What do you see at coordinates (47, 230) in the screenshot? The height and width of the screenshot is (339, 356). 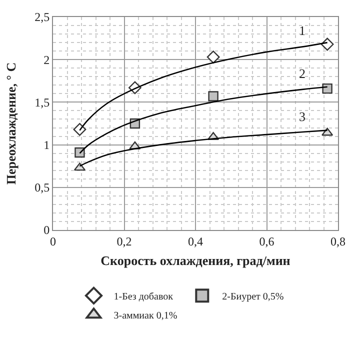 I see `y-tick-label: 0` at bounding box center [47, 230].